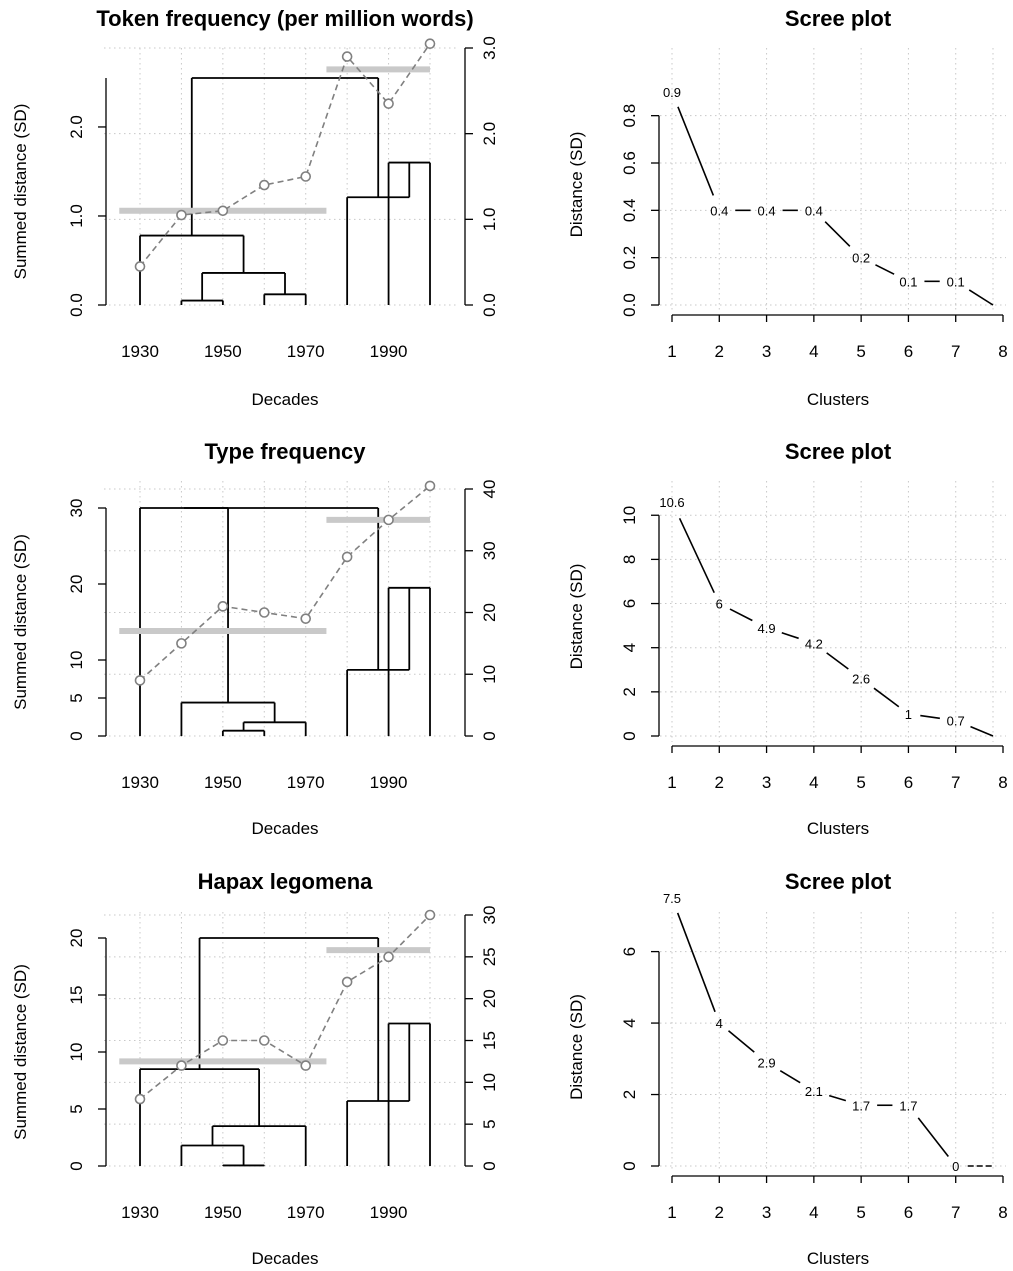  Describe the element at coordinates (671, 782) in the screenshot. I see `x-tick-label: 1` at that location.